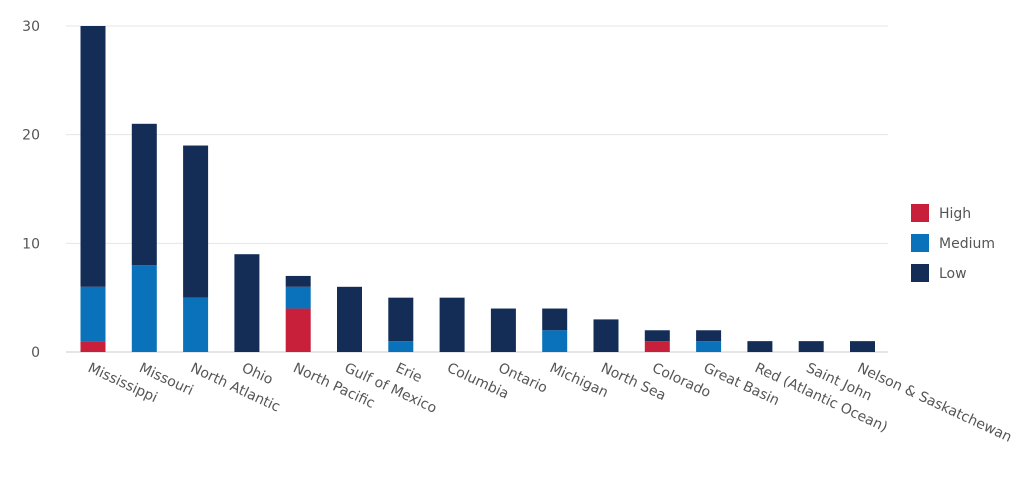  I want to click on legend-swatch-medium, so click(920, 243).